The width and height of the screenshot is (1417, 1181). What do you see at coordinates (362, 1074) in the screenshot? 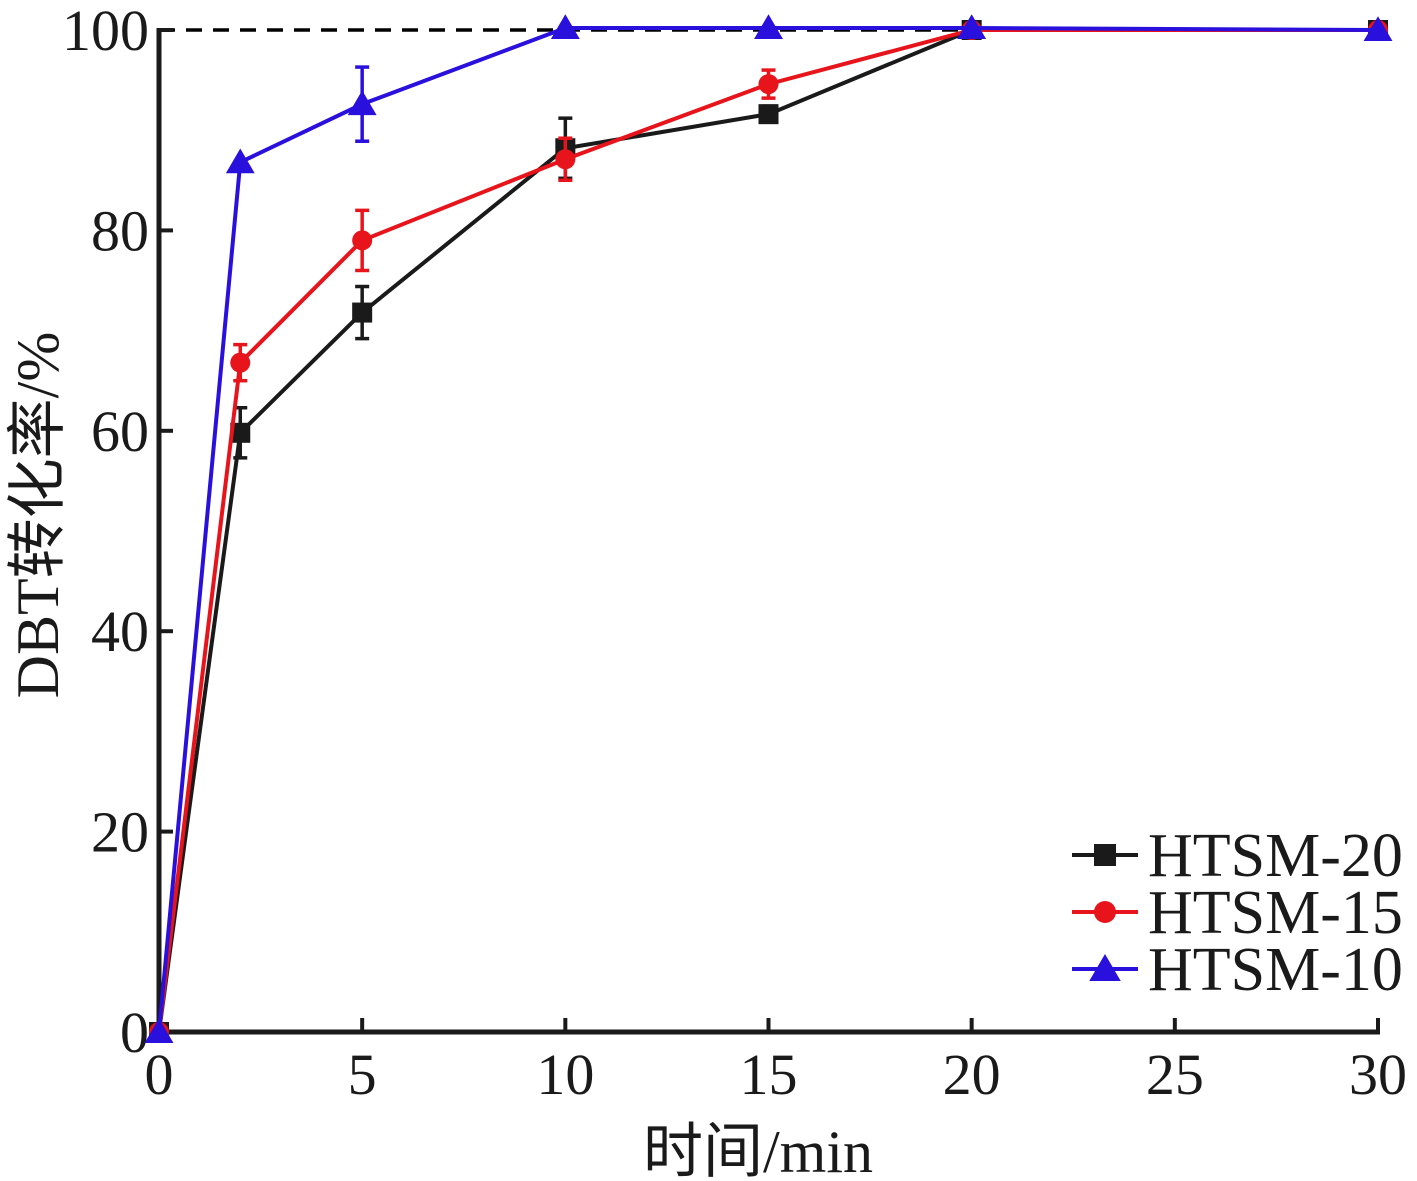
I see `x-tick-label: 5` at bounding box center [362, 1074].